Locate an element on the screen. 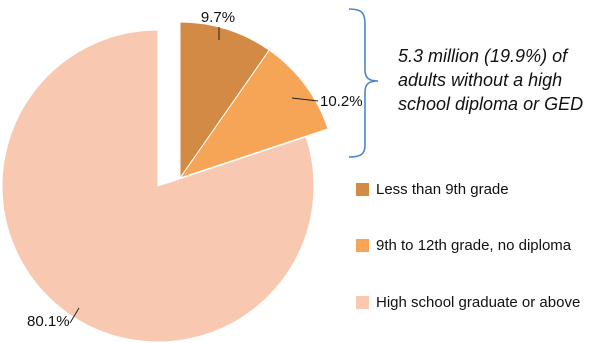 This screenshot has width=605, height=343. slice-value-label: 80.1% is located at coordinates (48, 321).